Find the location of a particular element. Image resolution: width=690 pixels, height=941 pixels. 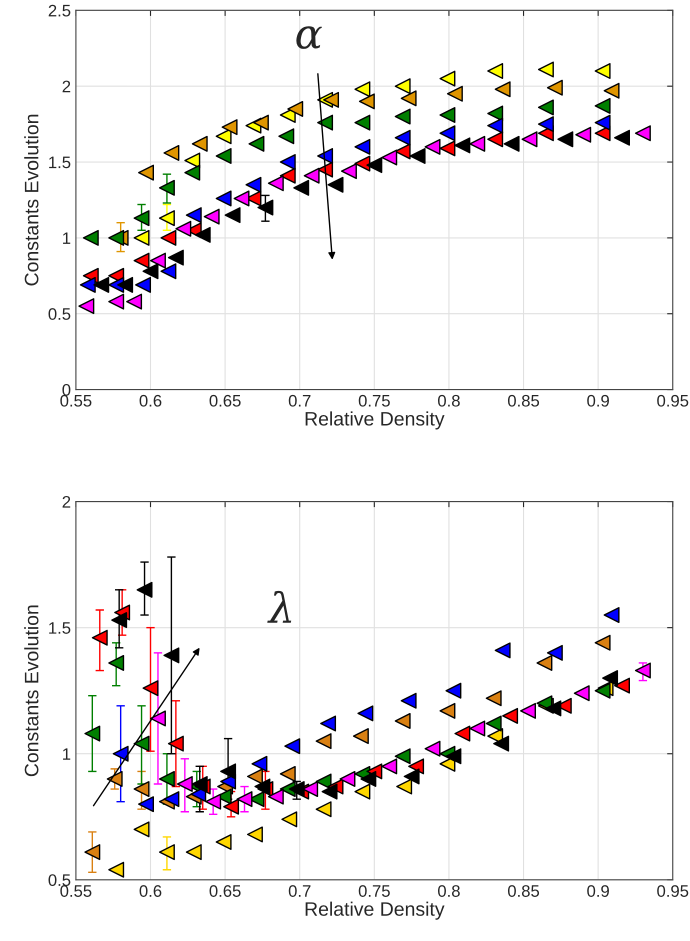

y-tick-label: 2.5 is located at coordinates (59, 10).